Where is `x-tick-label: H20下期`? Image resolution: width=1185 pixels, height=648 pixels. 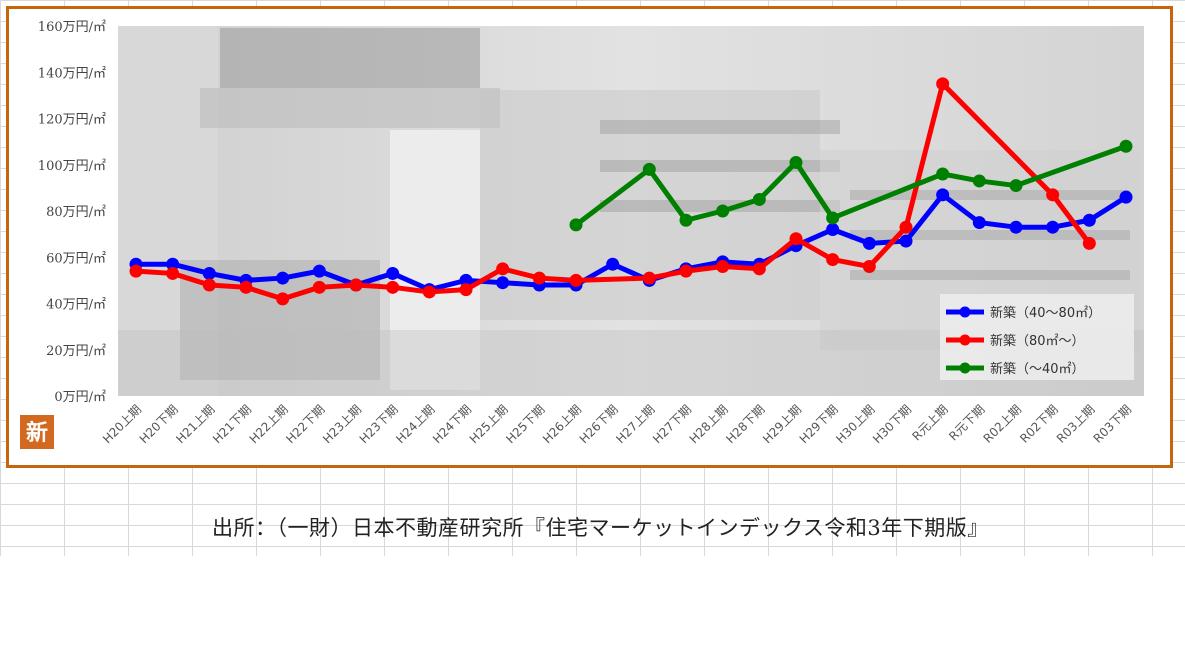
x-tick-label: H20下期 is located at coordinates (159, 424).